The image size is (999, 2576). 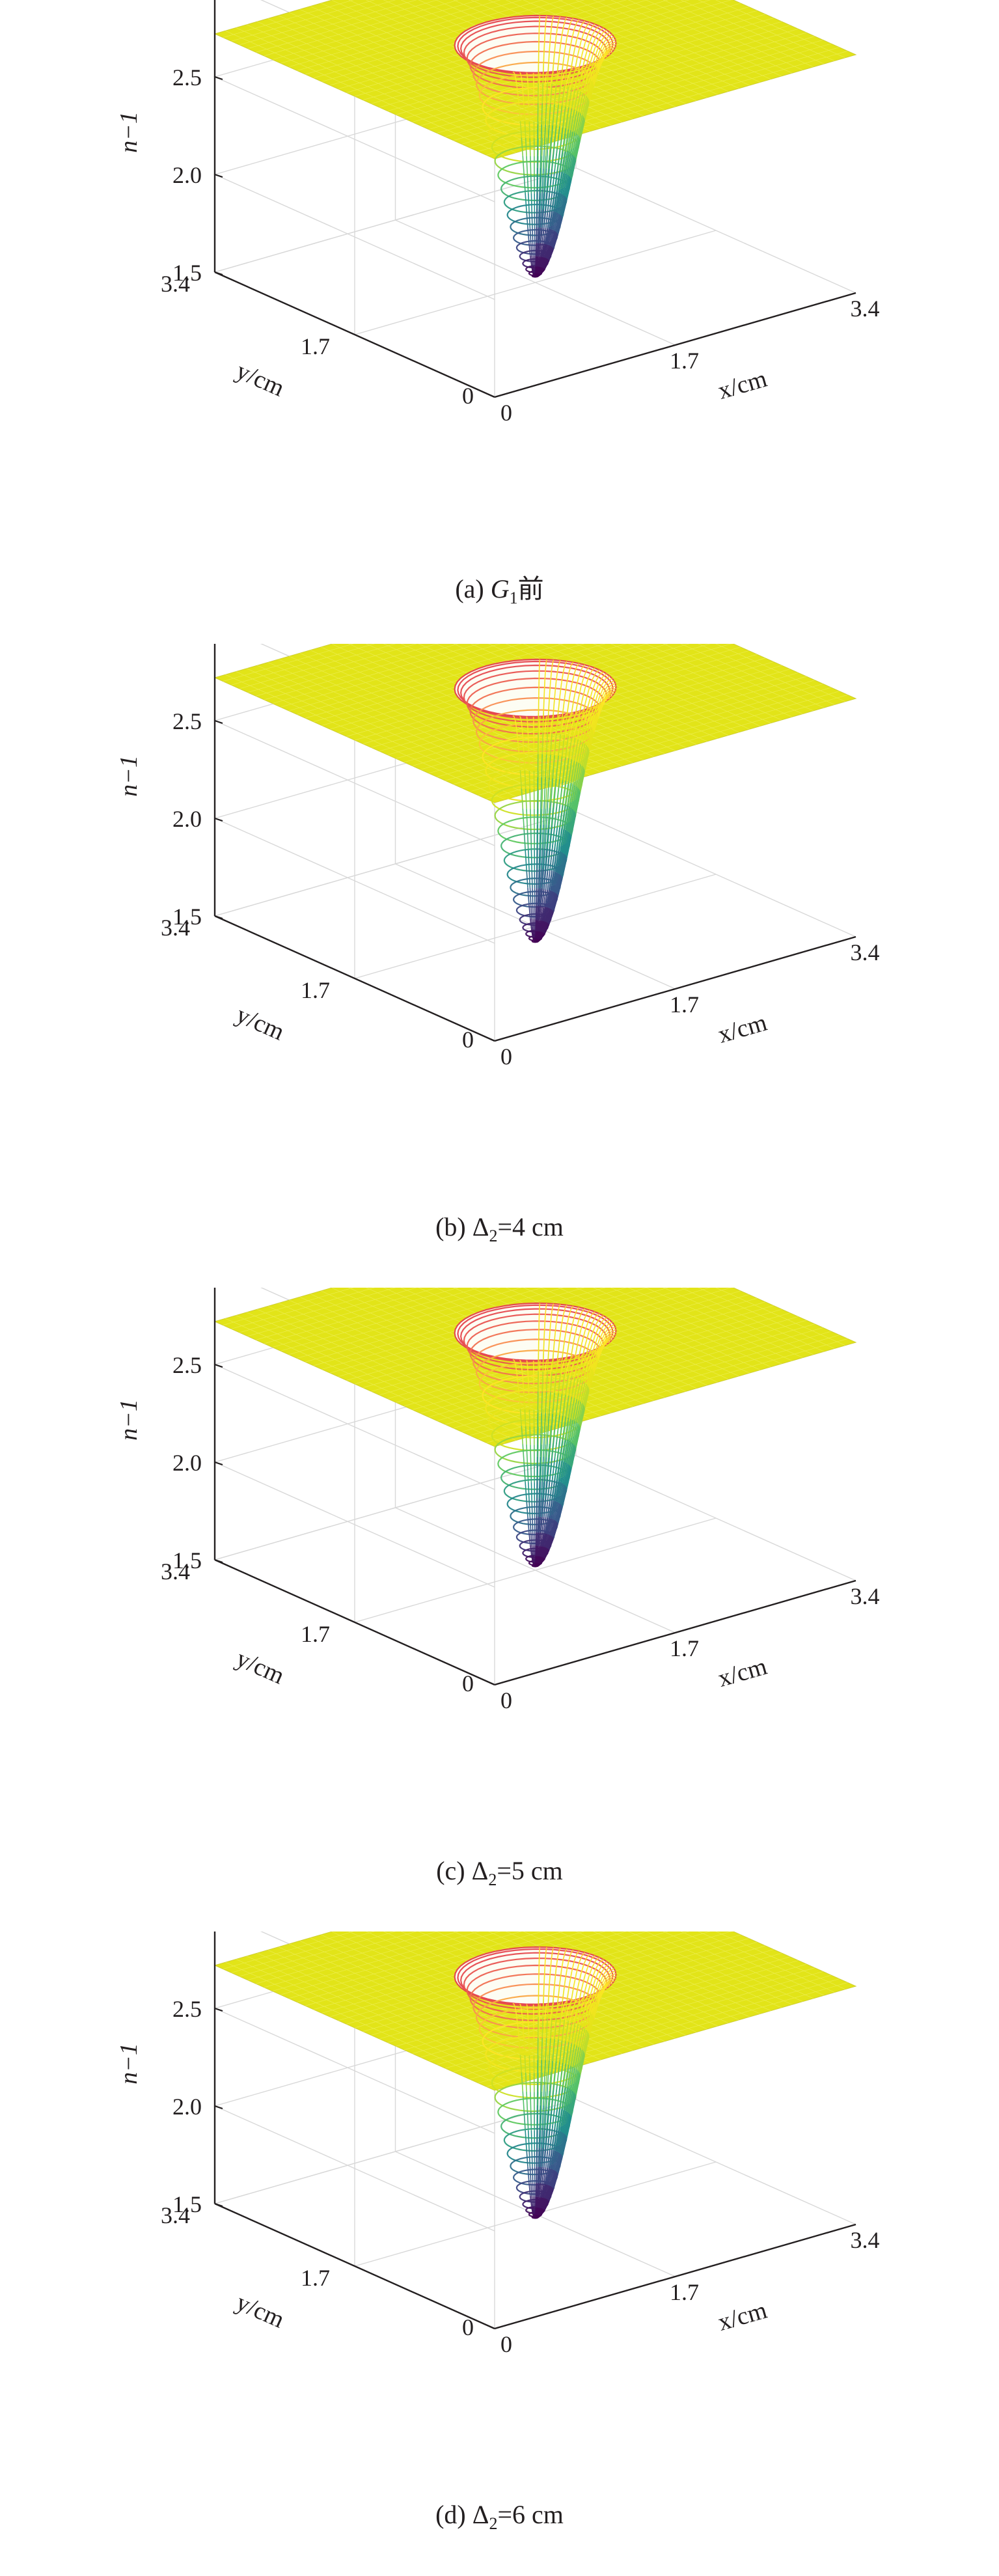 I want to click on caption-d: (d) Δ2=6 cm, so click(x=499, y=2516).